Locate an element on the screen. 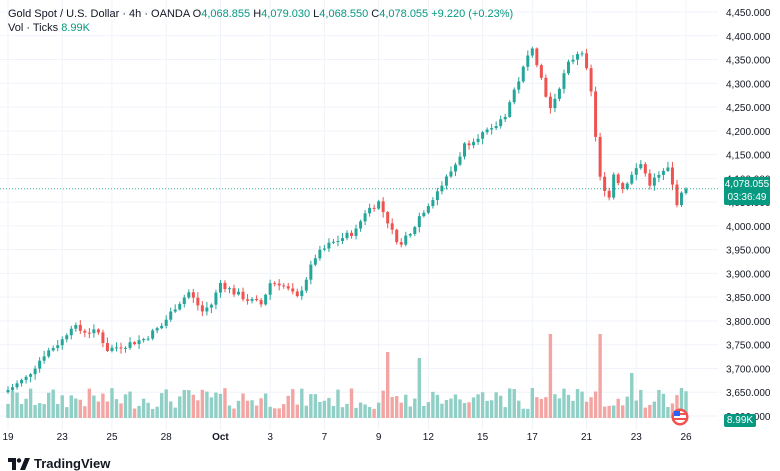  x-tick-label: 25 is located at coordinates (112, 437).